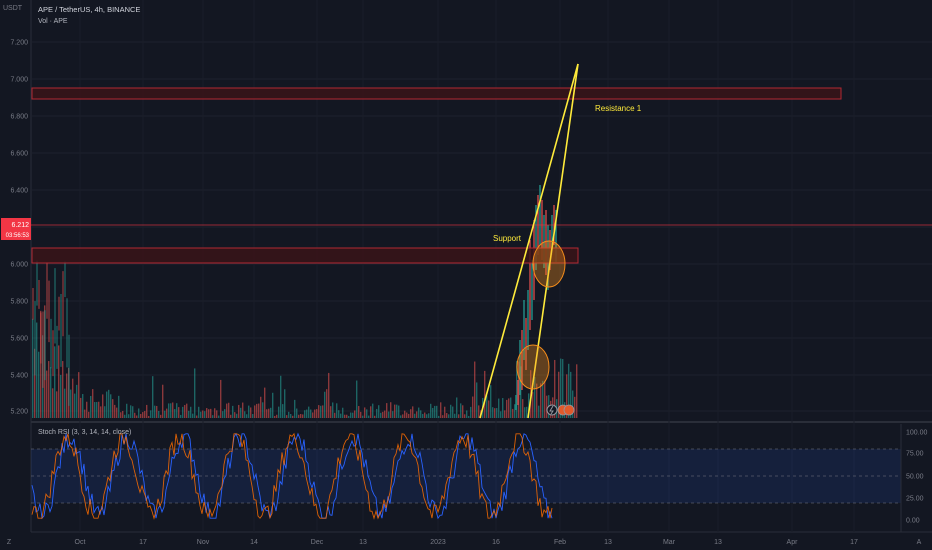 The width and height of the screenshot is (932, 550). I want to click on time-tick: 17, so click(143, 542).